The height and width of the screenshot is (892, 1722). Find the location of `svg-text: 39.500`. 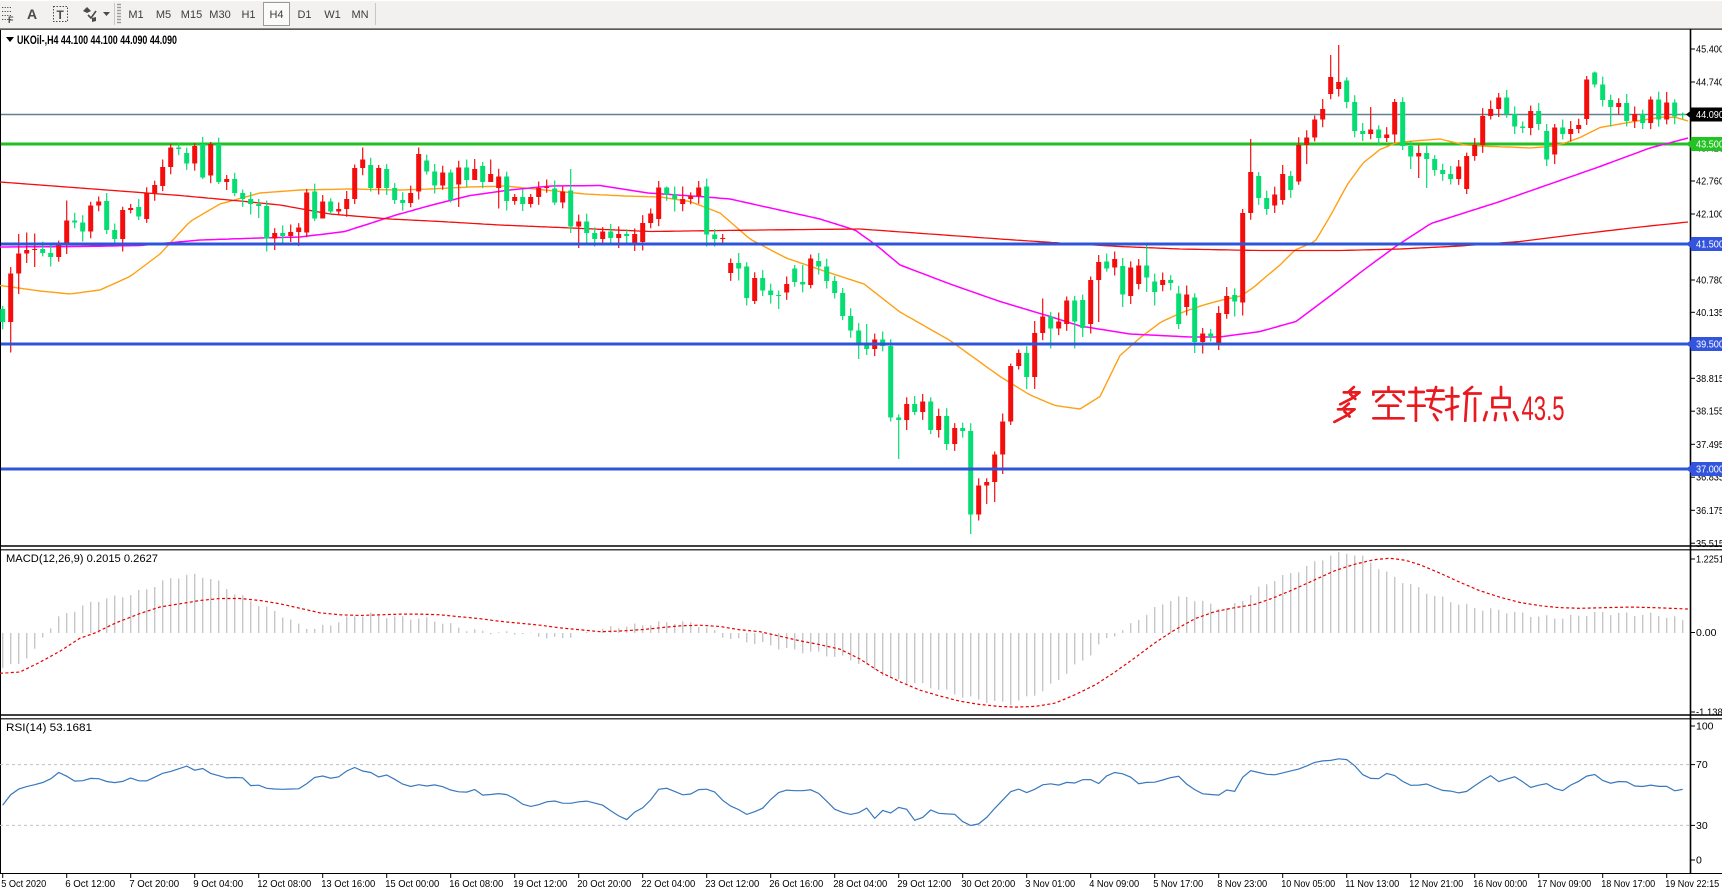

svg-text: 39.500 is located at coordinates (1709, 345).